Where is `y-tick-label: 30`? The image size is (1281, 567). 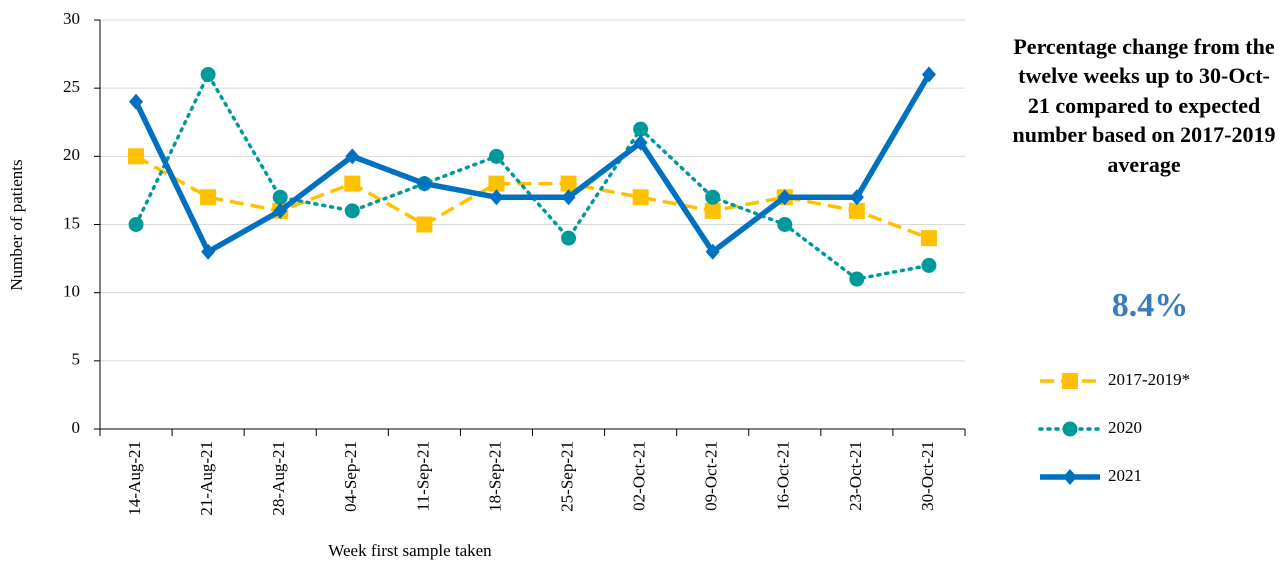 y-tick-label: 30 is located at coordinates (71, 18).